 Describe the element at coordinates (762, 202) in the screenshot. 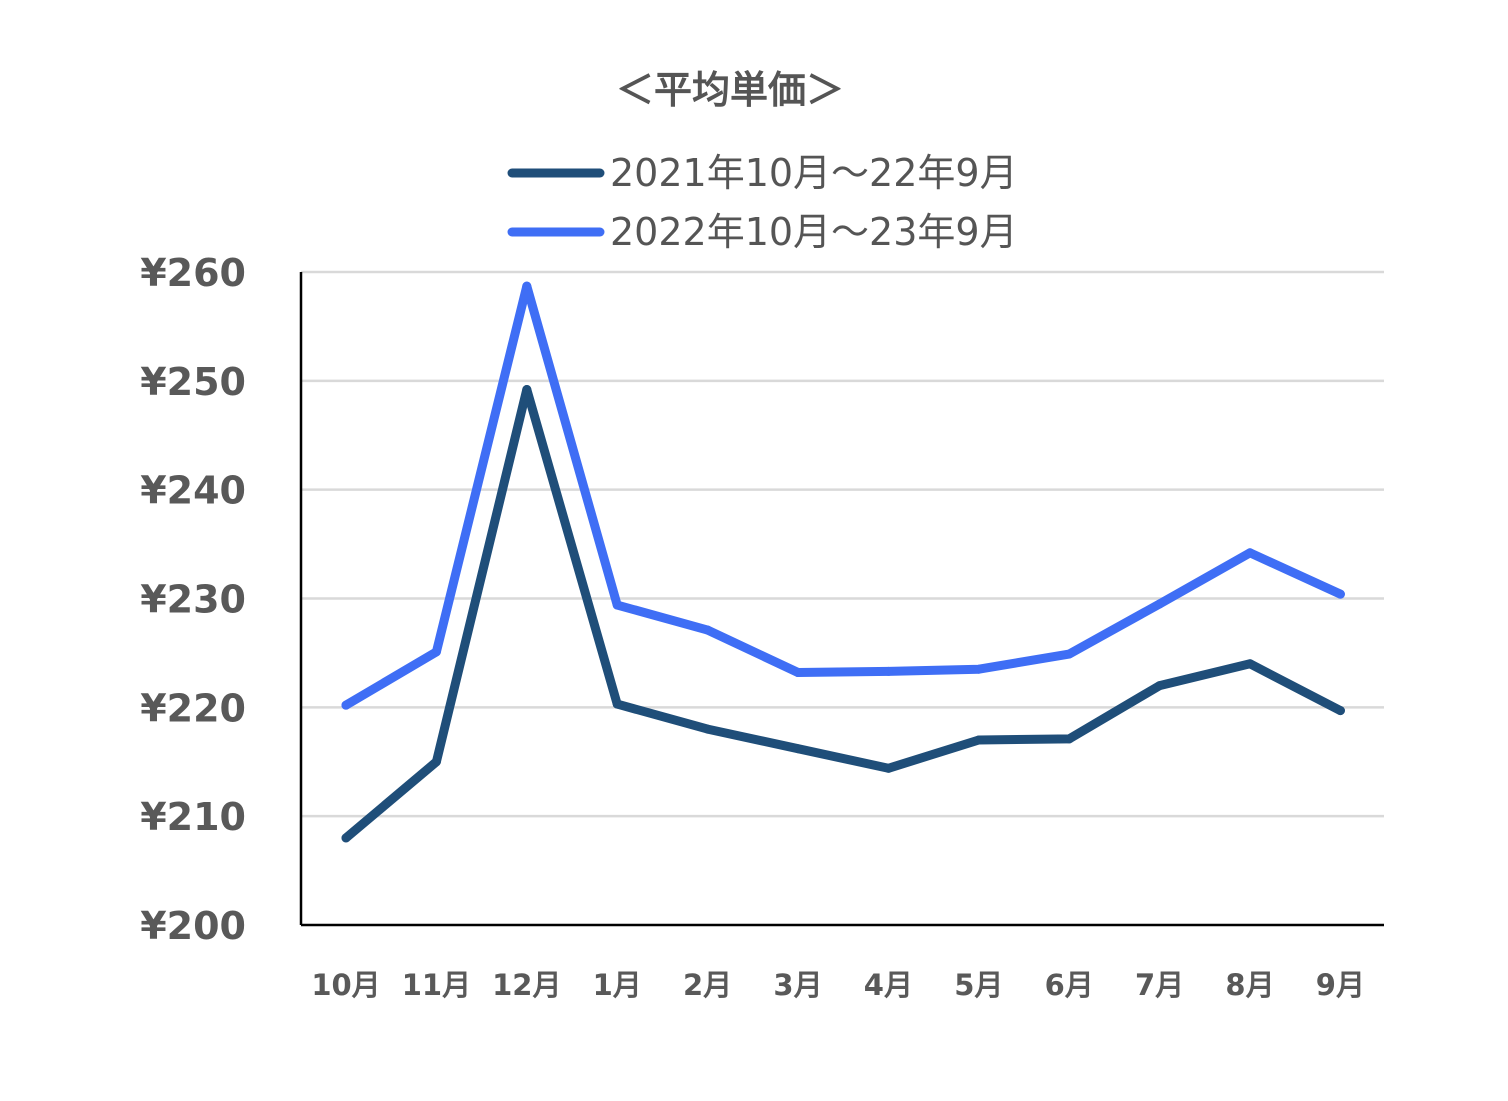

I see `legend: 2021年10月～22年9月 2022年10月～23年9月` at that location.